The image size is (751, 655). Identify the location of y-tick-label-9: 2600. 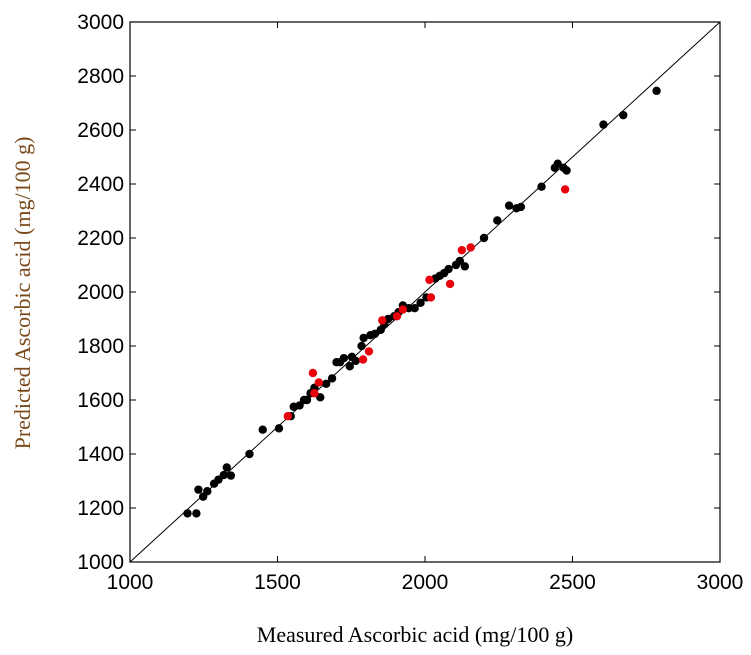
(100, 130).